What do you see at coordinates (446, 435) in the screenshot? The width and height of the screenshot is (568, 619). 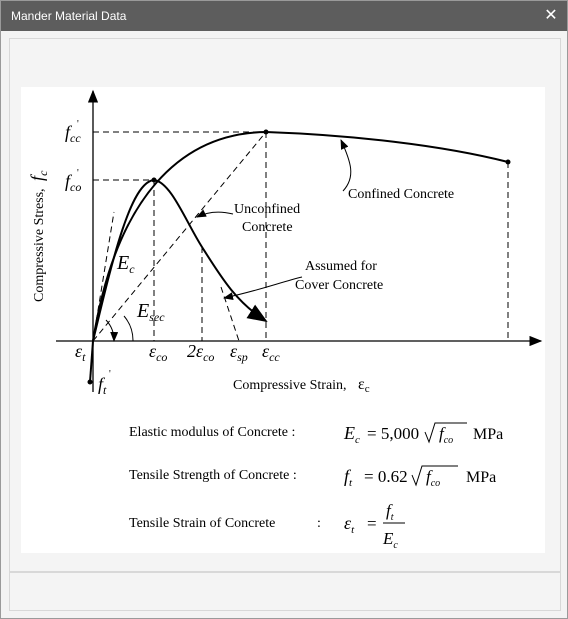 I see `eq-elastic-rad: fco` at bounding box center [446, 435].